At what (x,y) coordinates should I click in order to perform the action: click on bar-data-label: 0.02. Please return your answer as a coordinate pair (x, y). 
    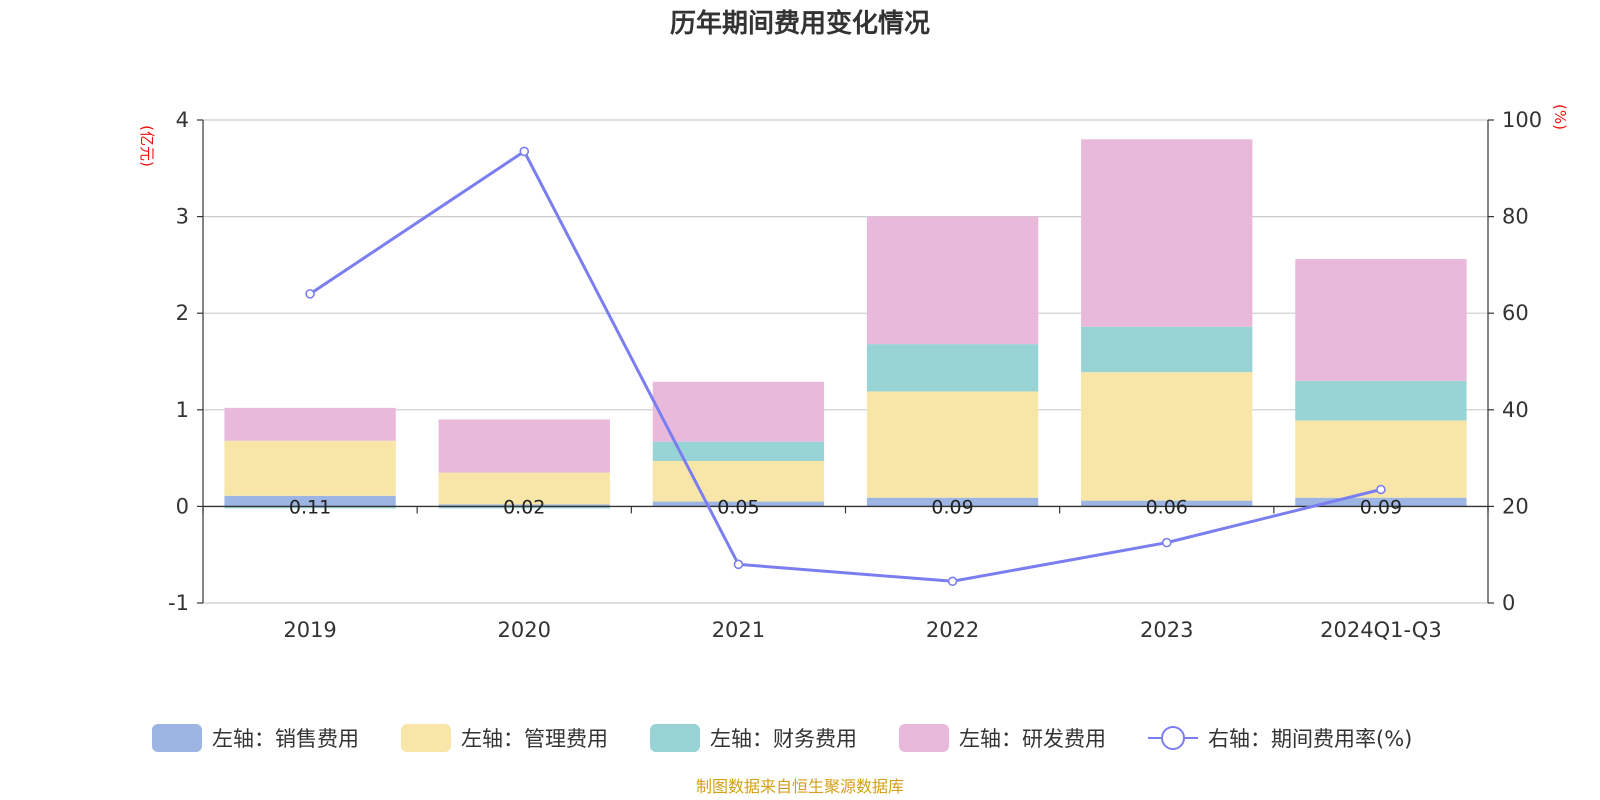
    Looking at the image, I should click on (524, 507).